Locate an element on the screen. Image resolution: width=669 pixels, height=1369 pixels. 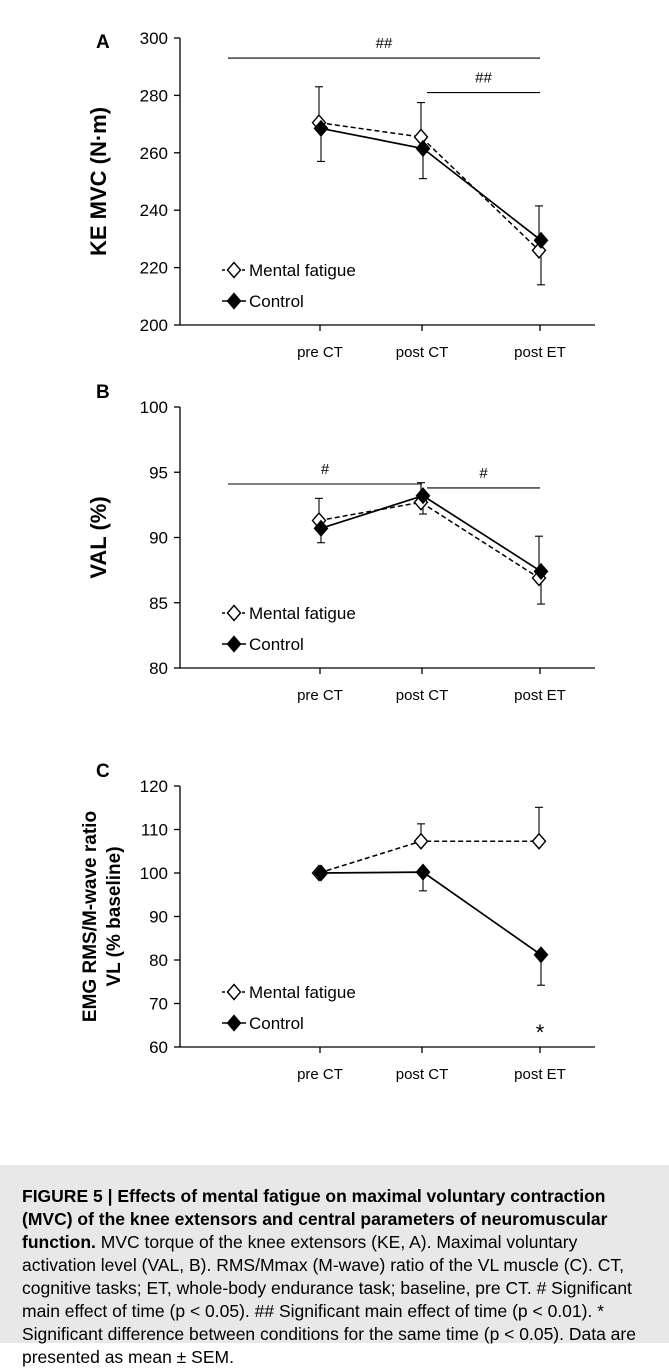
y-tick-label: 260 is located at coordinates (154, 153).